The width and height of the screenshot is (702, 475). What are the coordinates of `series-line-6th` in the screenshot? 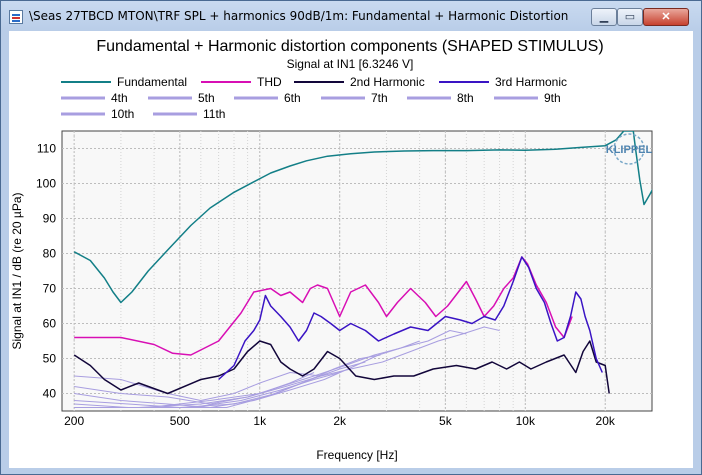 It's located at (247, 374).